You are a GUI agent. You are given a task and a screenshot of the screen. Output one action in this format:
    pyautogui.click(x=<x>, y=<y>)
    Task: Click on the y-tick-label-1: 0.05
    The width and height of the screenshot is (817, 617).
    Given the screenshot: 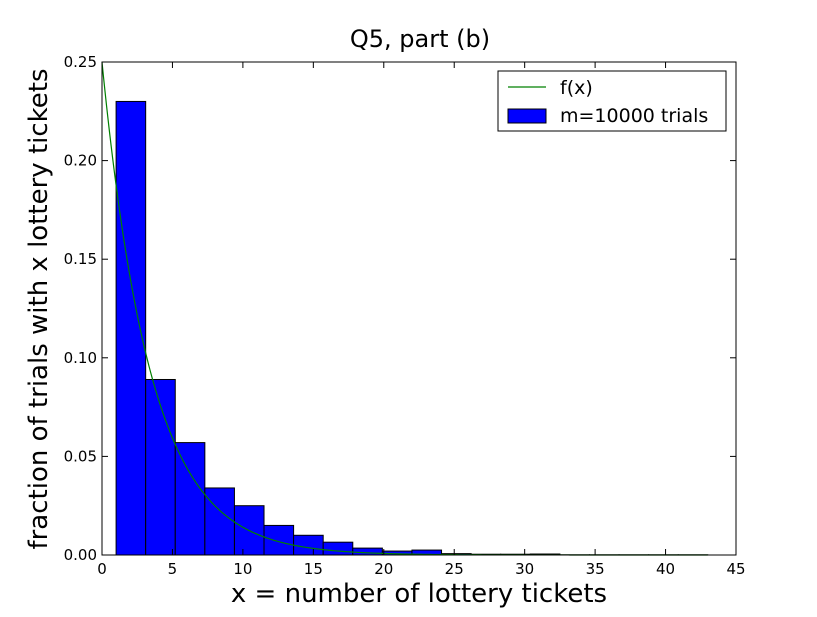 What is the action you would take?
    pyautogui.click(x=80, y=456)
    